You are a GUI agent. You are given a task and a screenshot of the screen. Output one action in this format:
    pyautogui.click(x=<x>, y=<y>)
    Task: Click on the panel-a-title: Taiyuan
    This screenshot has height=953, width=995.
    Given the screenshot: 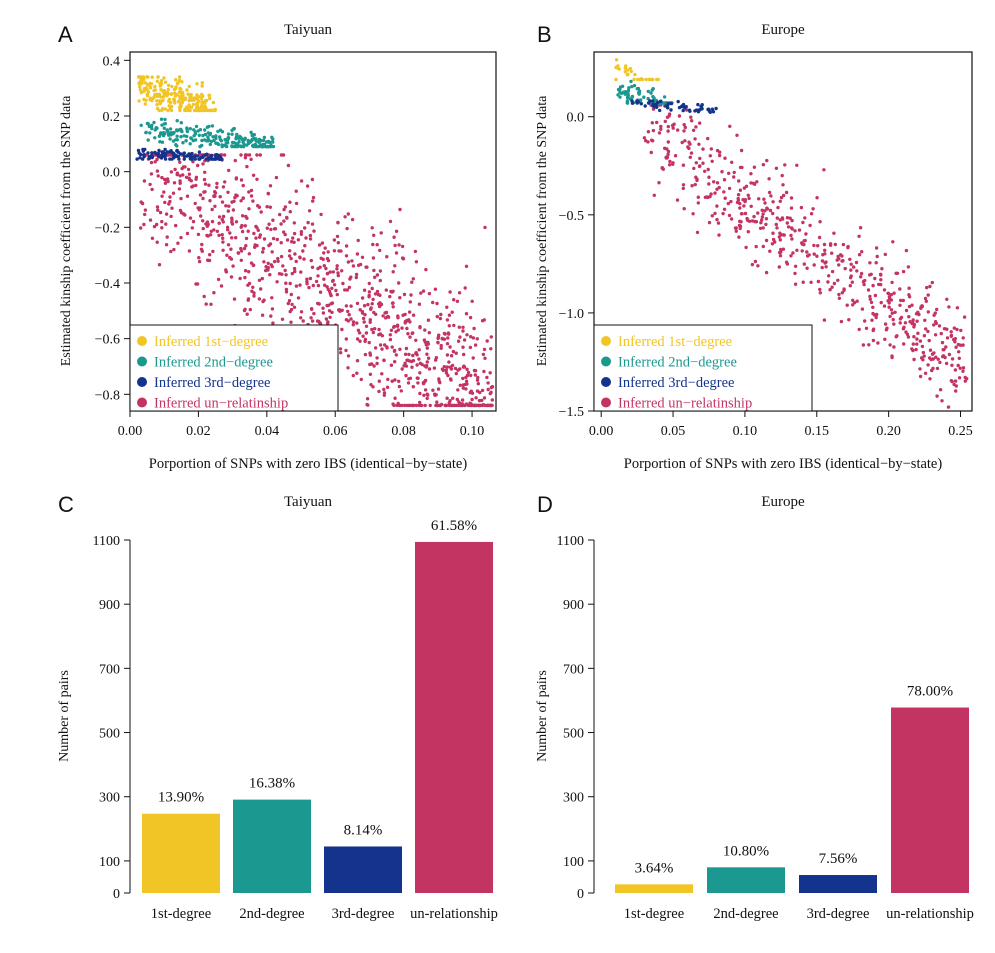 What is the action you would take?
    pyautogui.click(x=308, y=30)
    